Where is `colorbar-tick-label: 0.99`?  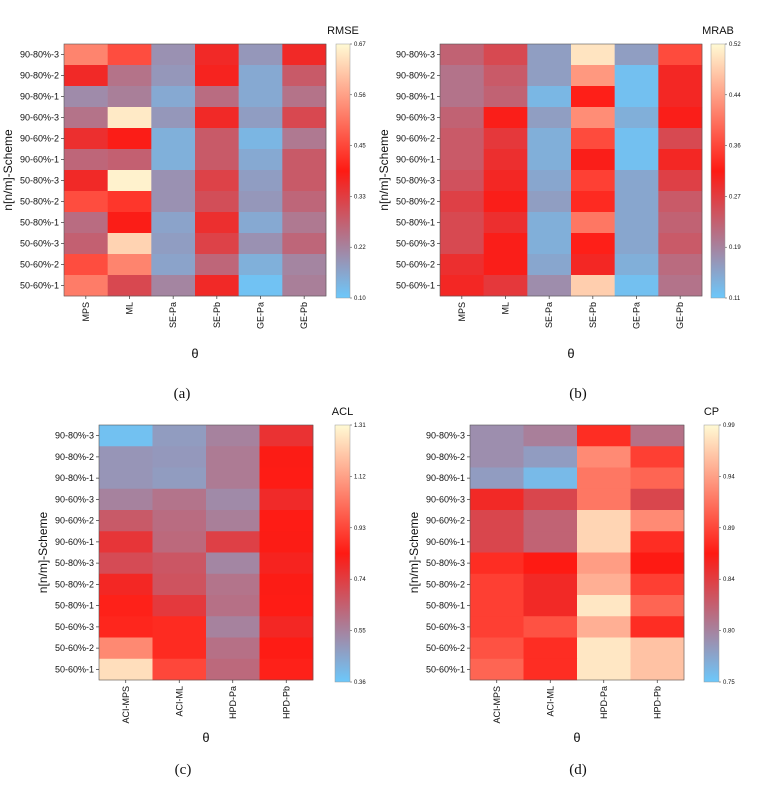
colorbar-tick-label: 0.99 is located at coordinates (729, 426).